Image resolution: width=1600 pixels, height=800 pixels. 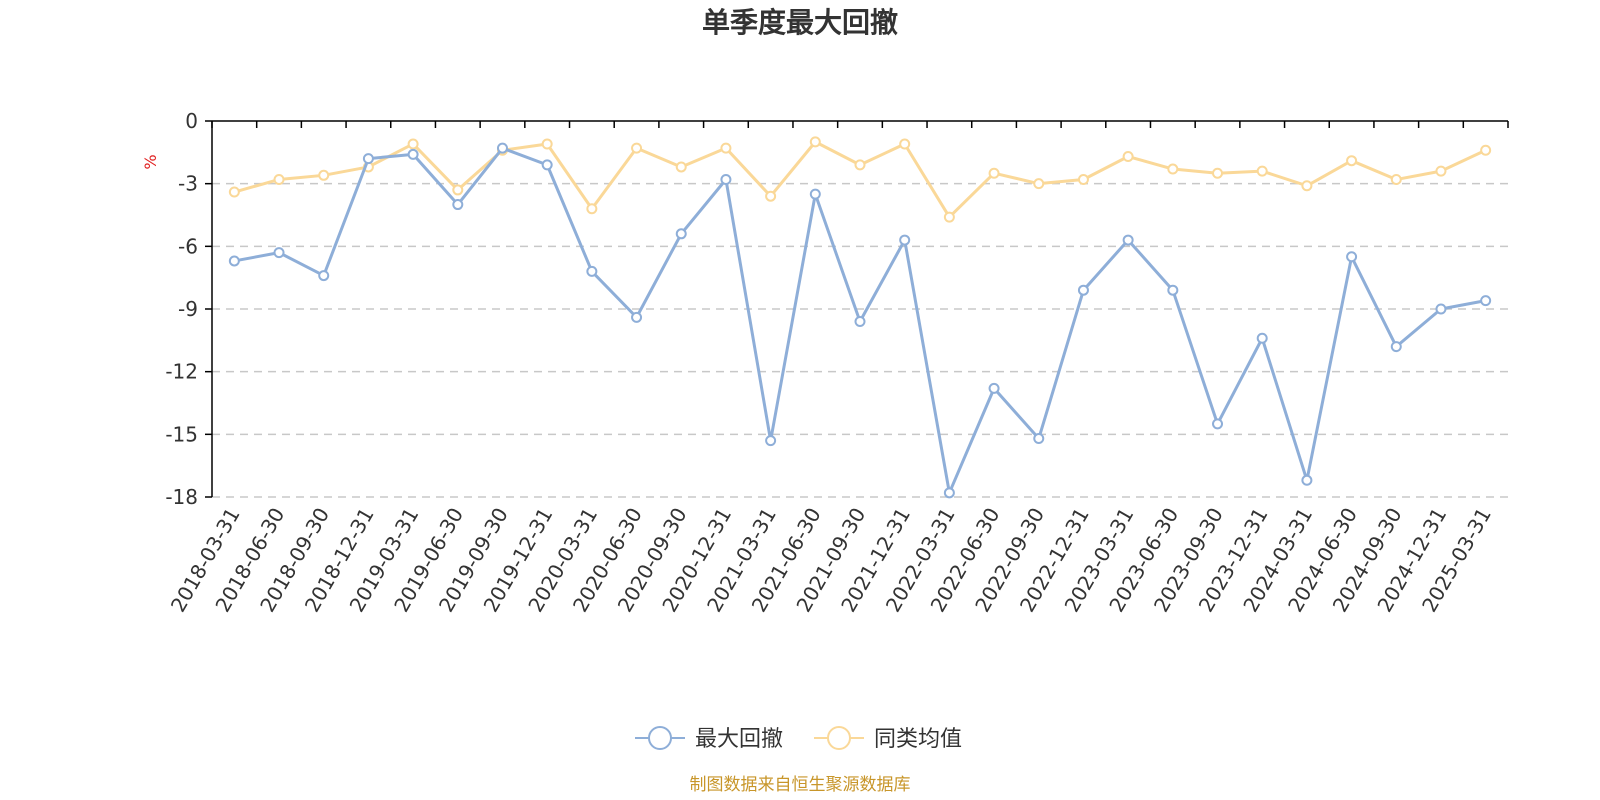 What do you see at coordinates (181, 434) in the screenshot?
I see `y-tick-label: -15` at bounding box center [181, 434].